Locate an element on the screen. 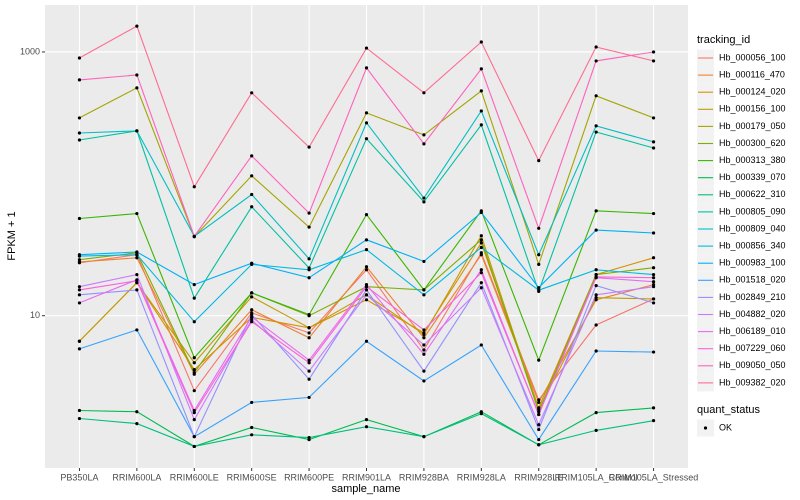 Image resolution: width=800 pixels, height=500 pixels. legend-label: Hb_004882_020 is located at coordinates (752, 314).